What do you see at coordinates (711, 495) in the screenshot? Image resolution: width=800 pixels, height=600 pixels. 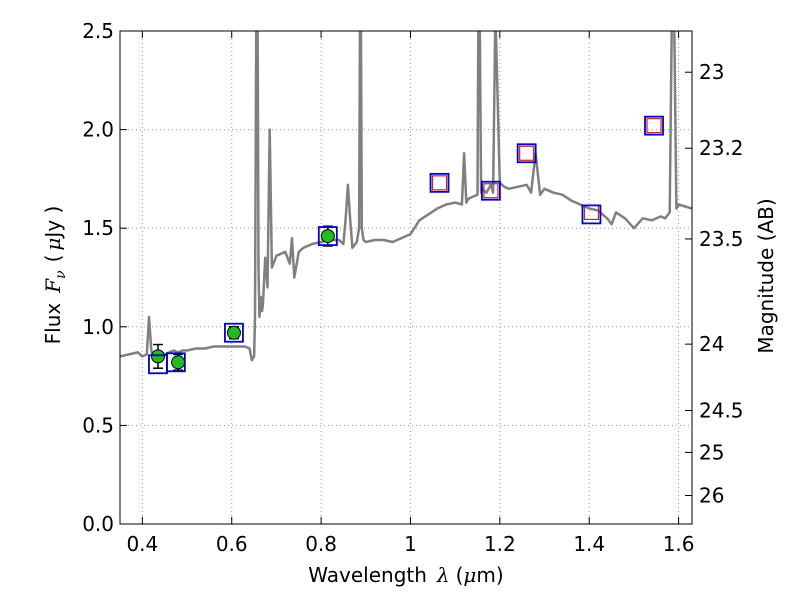 I see `y2-tick-label: 26` at bounding box center [711, 495].